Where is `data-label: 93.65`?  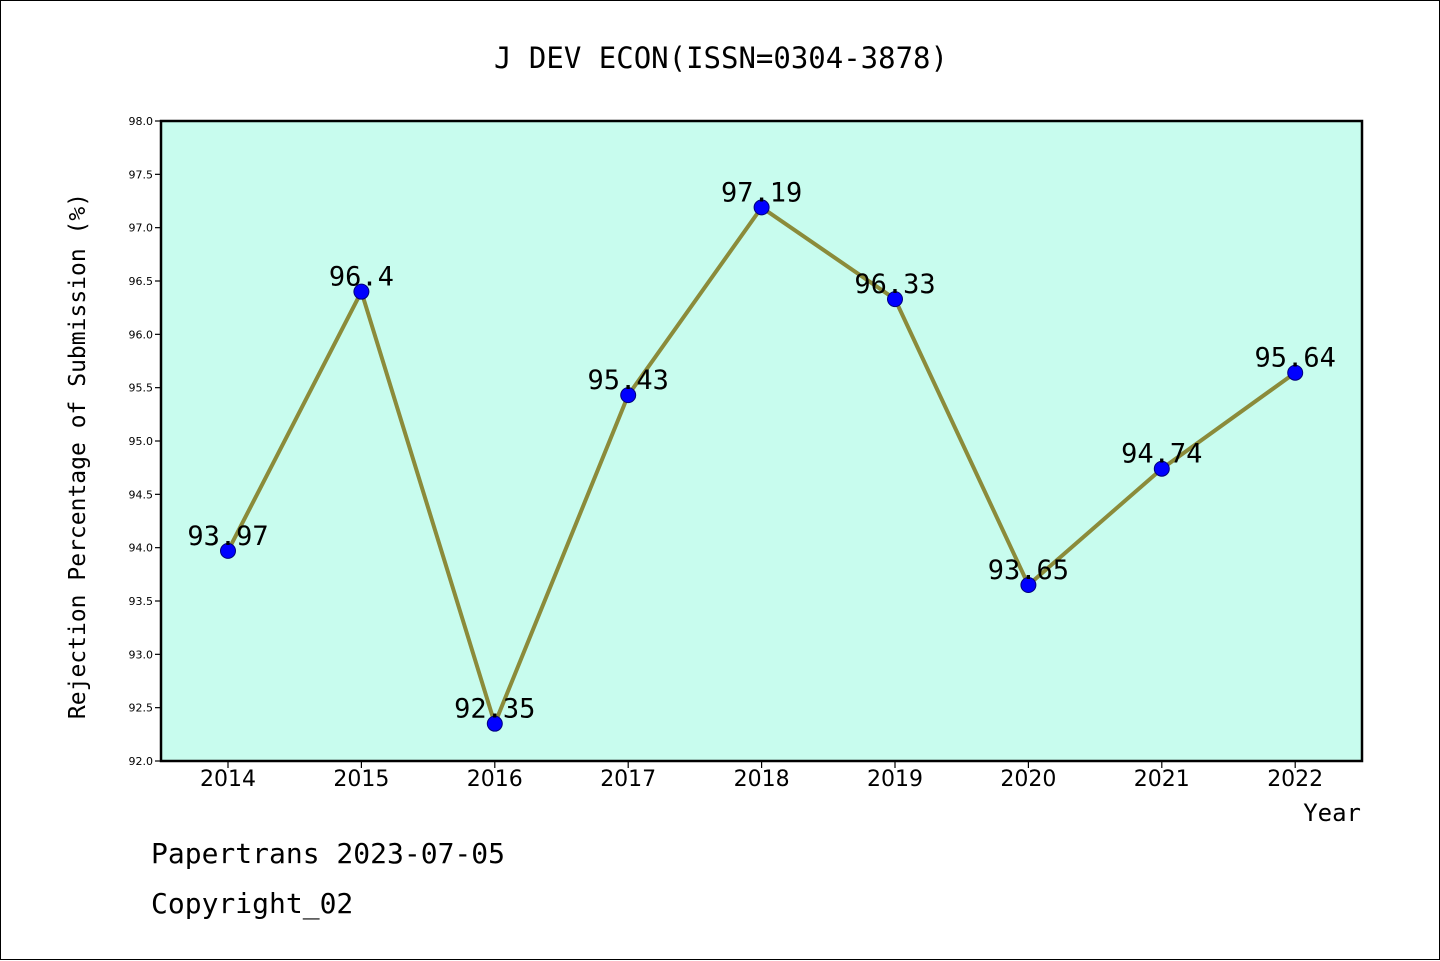 data-label: 93.65 is located at coordinates (1028, 570).